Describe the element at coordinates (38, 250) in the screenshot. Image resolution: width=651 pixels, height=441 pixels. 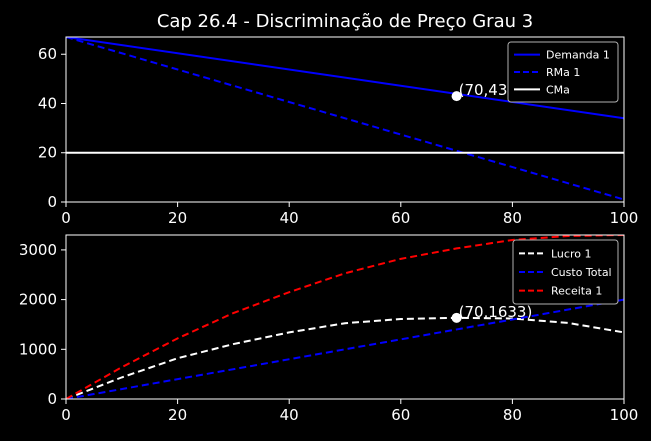
I see `y-tick-label: 3000` at that location.